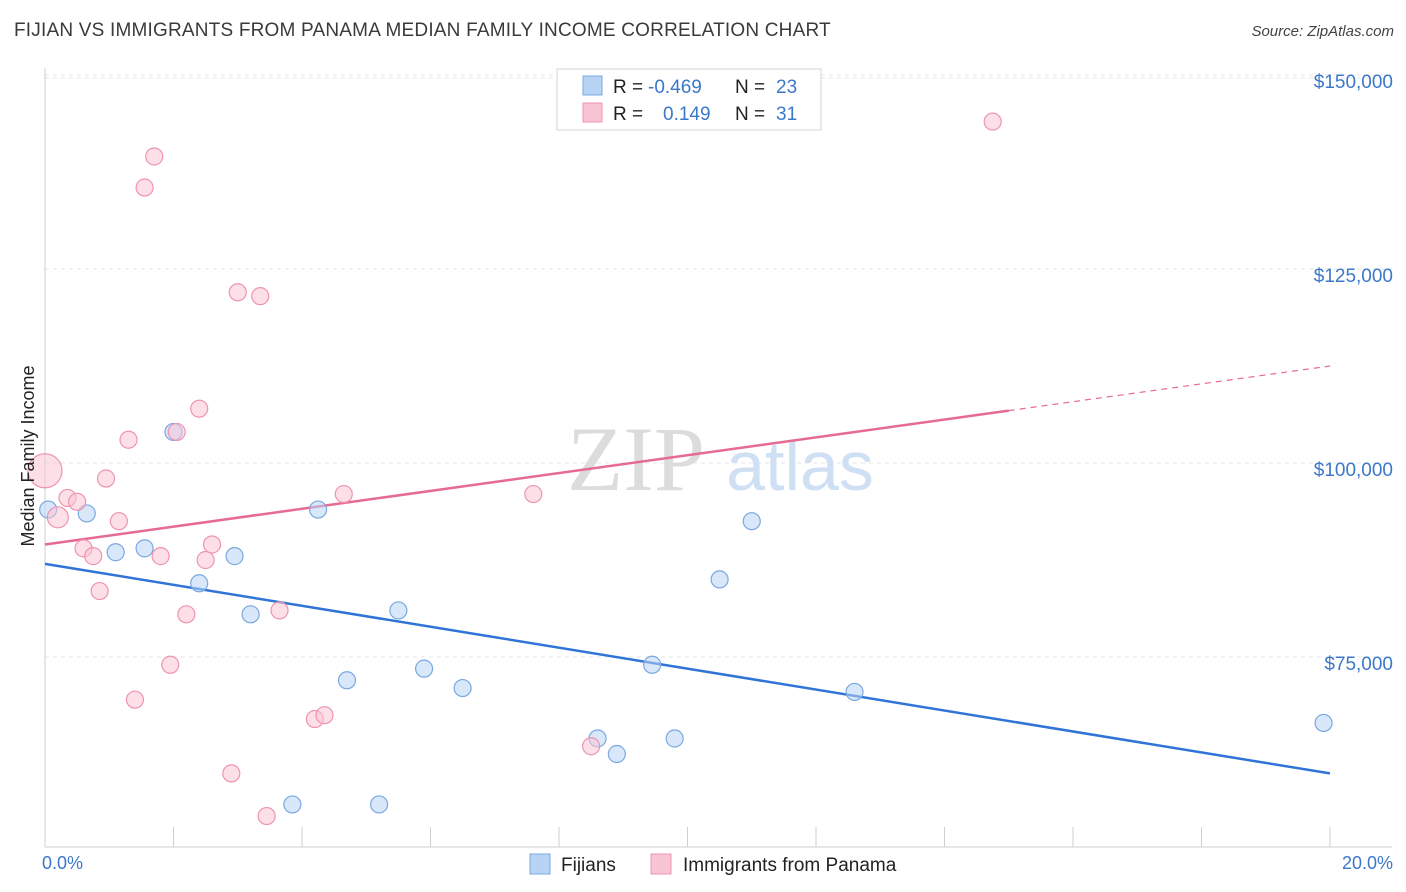 This screenshot has width=1406, height=892. I want to click on stats-swatch-fijians, so click(592, 85).